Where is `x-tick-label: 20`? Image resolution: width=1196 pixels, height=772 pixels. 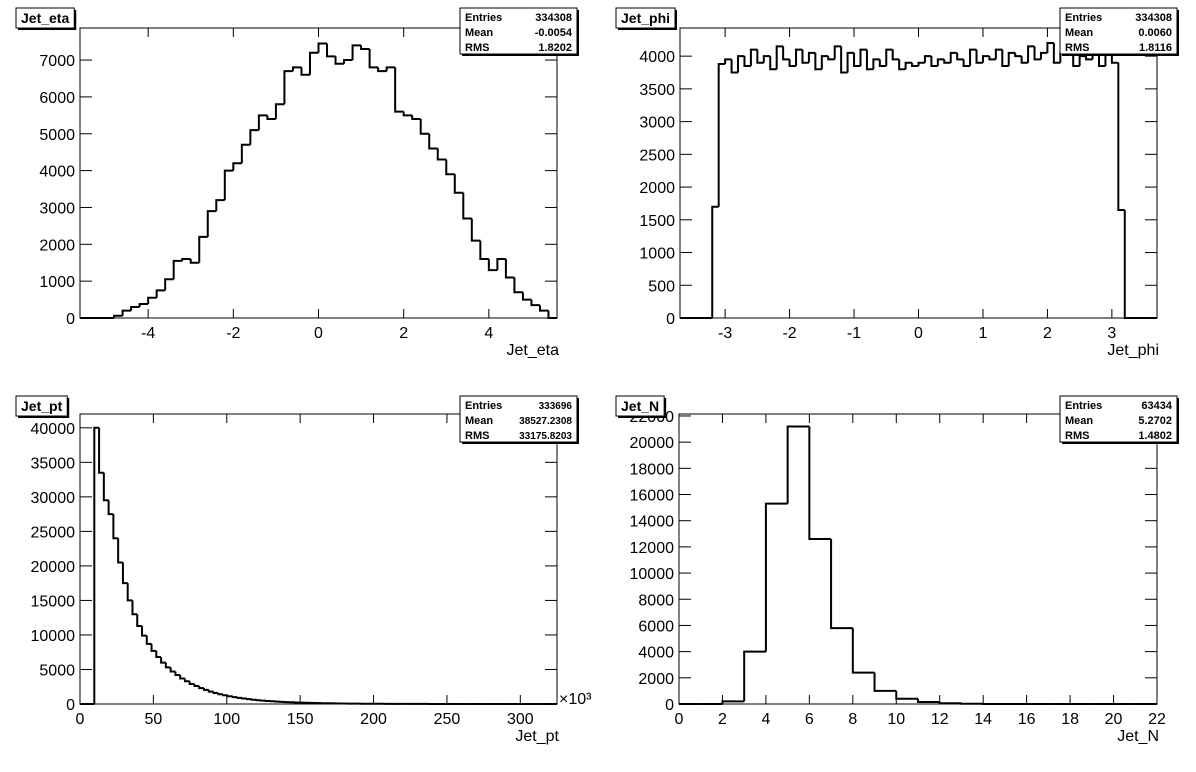
x-tick-label: 20 is located at coordinates (1114, 719).